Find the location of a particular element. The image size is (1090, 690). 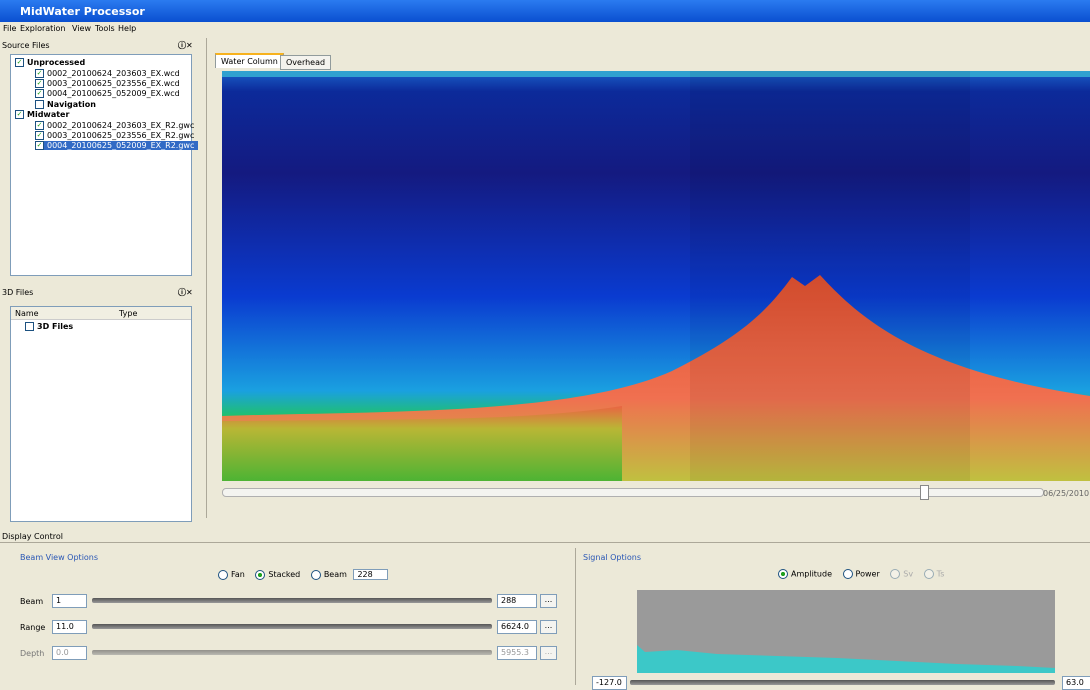

menu-bar: File Exploration View Tools Help is located at coordinates (545, 28).